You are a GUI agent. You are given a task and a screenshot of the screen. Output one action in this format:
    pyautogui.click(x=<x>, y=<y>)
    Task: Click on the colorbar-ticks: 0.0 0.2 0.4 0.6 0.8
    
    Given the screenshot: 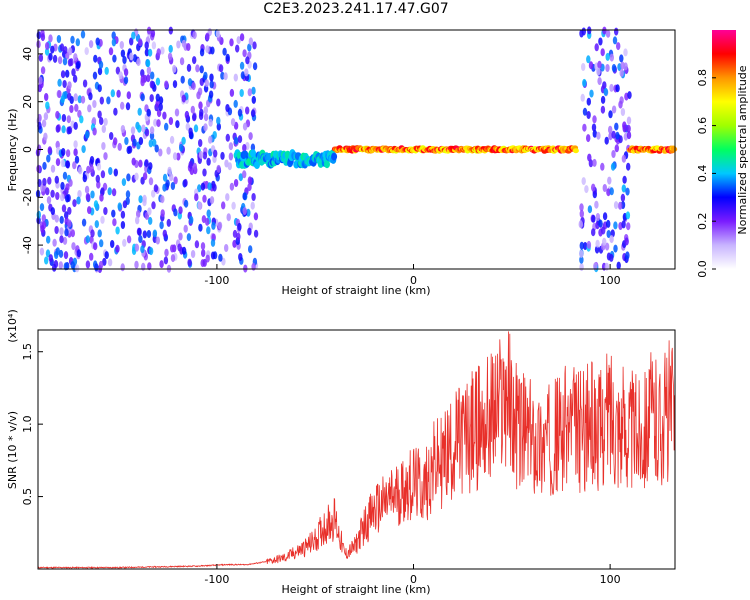 What is the action you would take?
    pyautogui.click(x=706, y=173)
    